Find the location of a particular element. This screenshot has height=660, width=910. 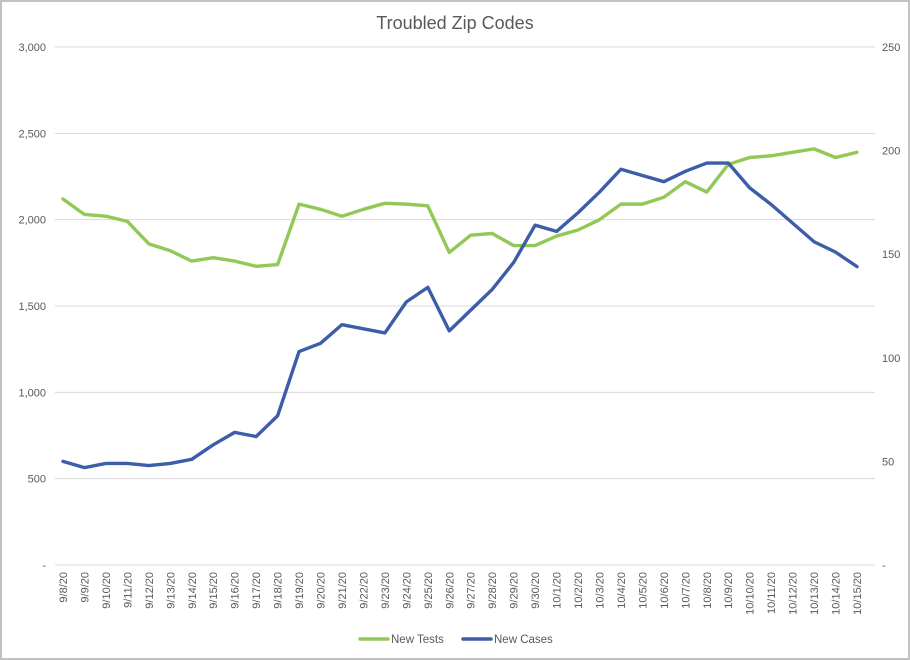

x-axis-date-label: 9/27/20 is located at coordinates (472, 590).